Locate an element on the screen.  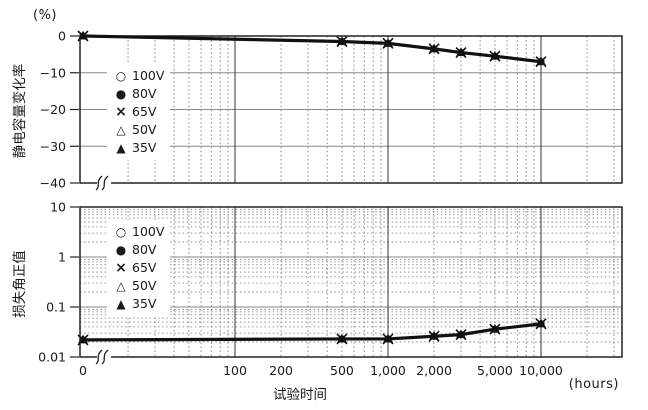
x-tick-label: 500 is located at coordinates (342, 370).